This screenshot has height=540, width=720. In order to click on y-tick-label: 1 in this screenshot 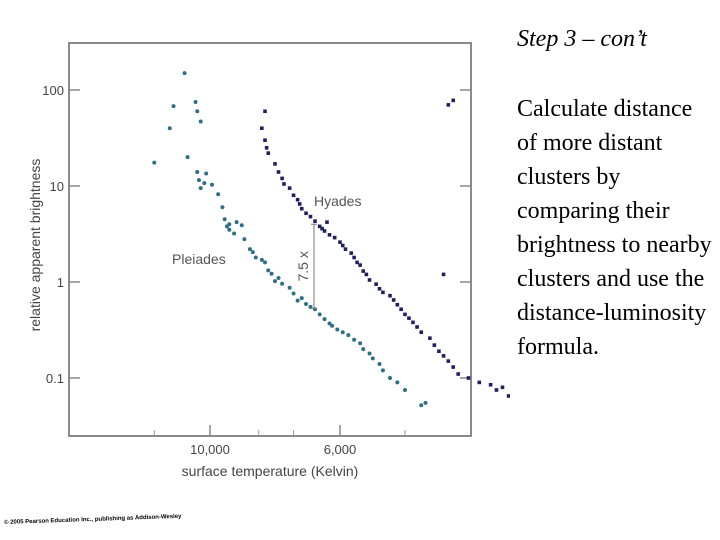, I will do `click(60, 282)`.